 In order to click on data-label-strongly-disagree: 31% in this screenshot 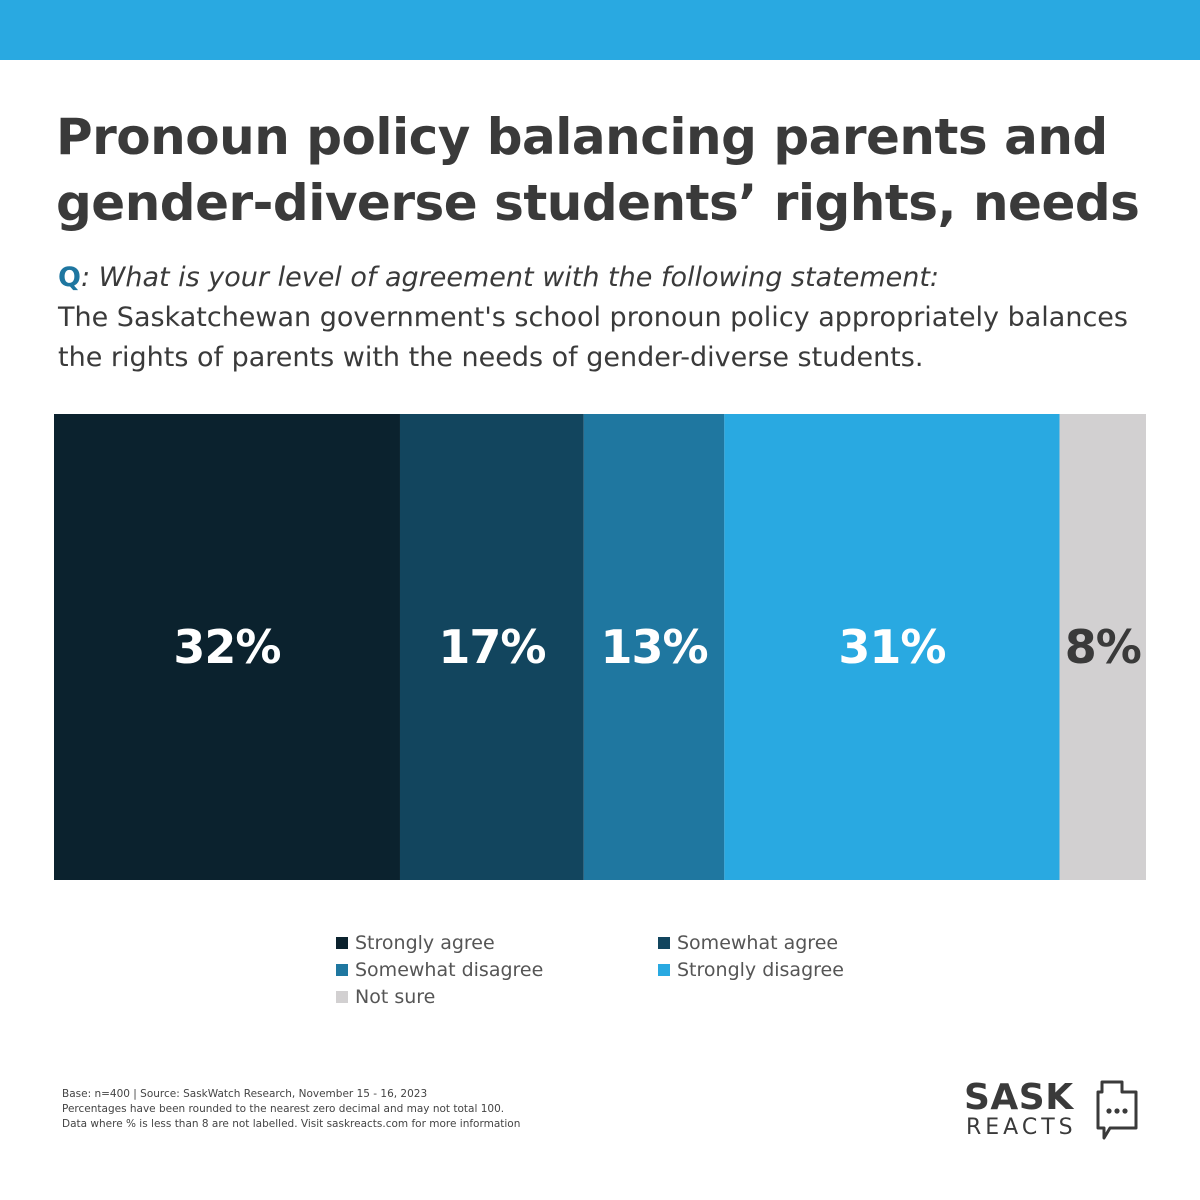, I will do `click(891, 647)`.